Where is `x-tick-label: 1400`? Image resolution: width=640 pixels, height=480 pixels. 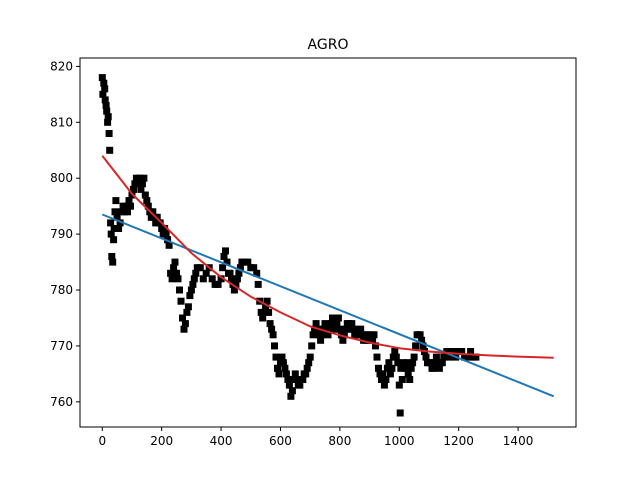
x-tick-label: 1400 is located at coordinates (518, 441).